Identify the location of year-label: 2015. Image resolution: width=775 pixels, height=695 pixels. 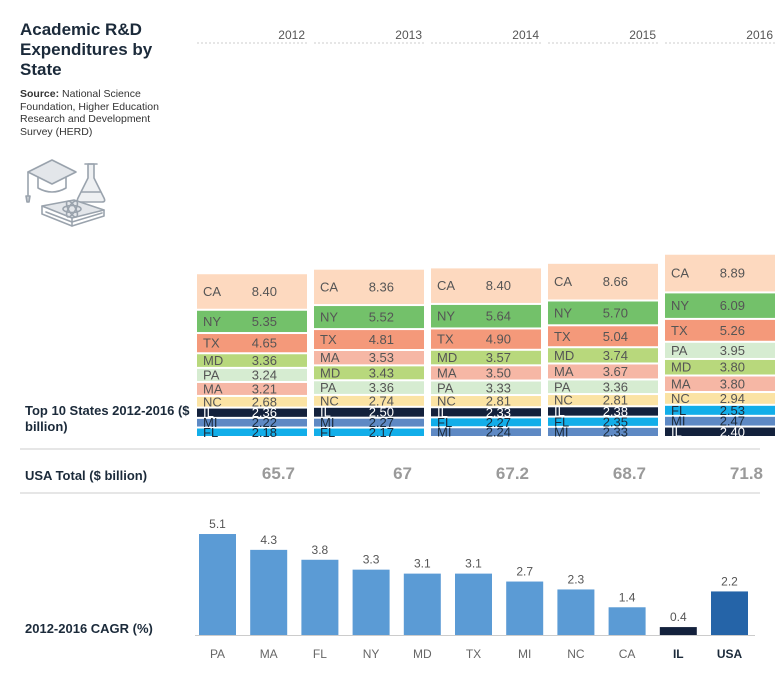
(642, 35).